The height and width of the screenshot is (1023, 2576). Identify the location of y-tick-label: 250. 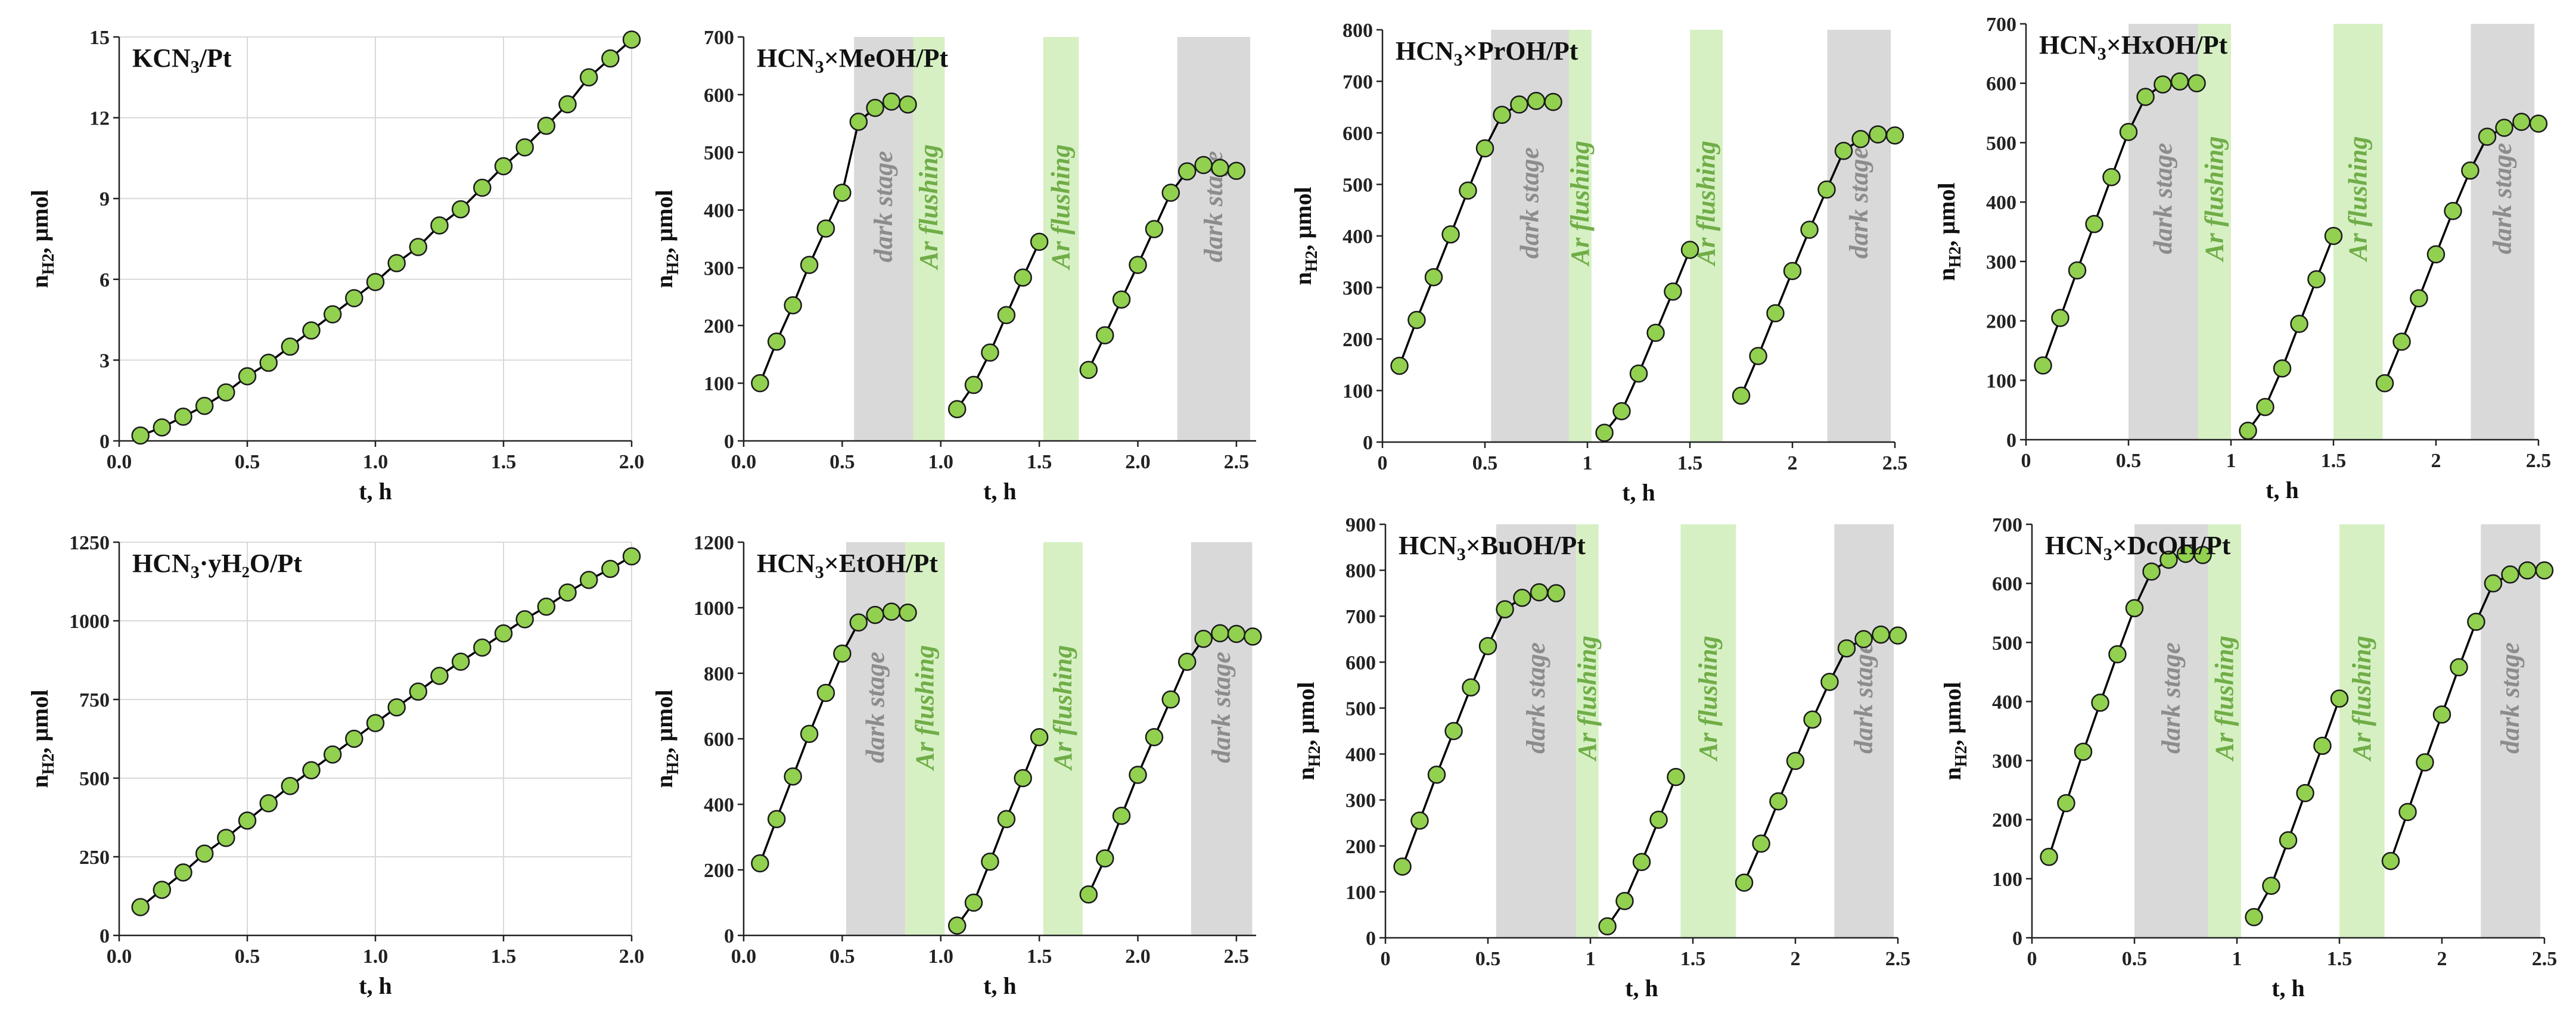
(94, 858).